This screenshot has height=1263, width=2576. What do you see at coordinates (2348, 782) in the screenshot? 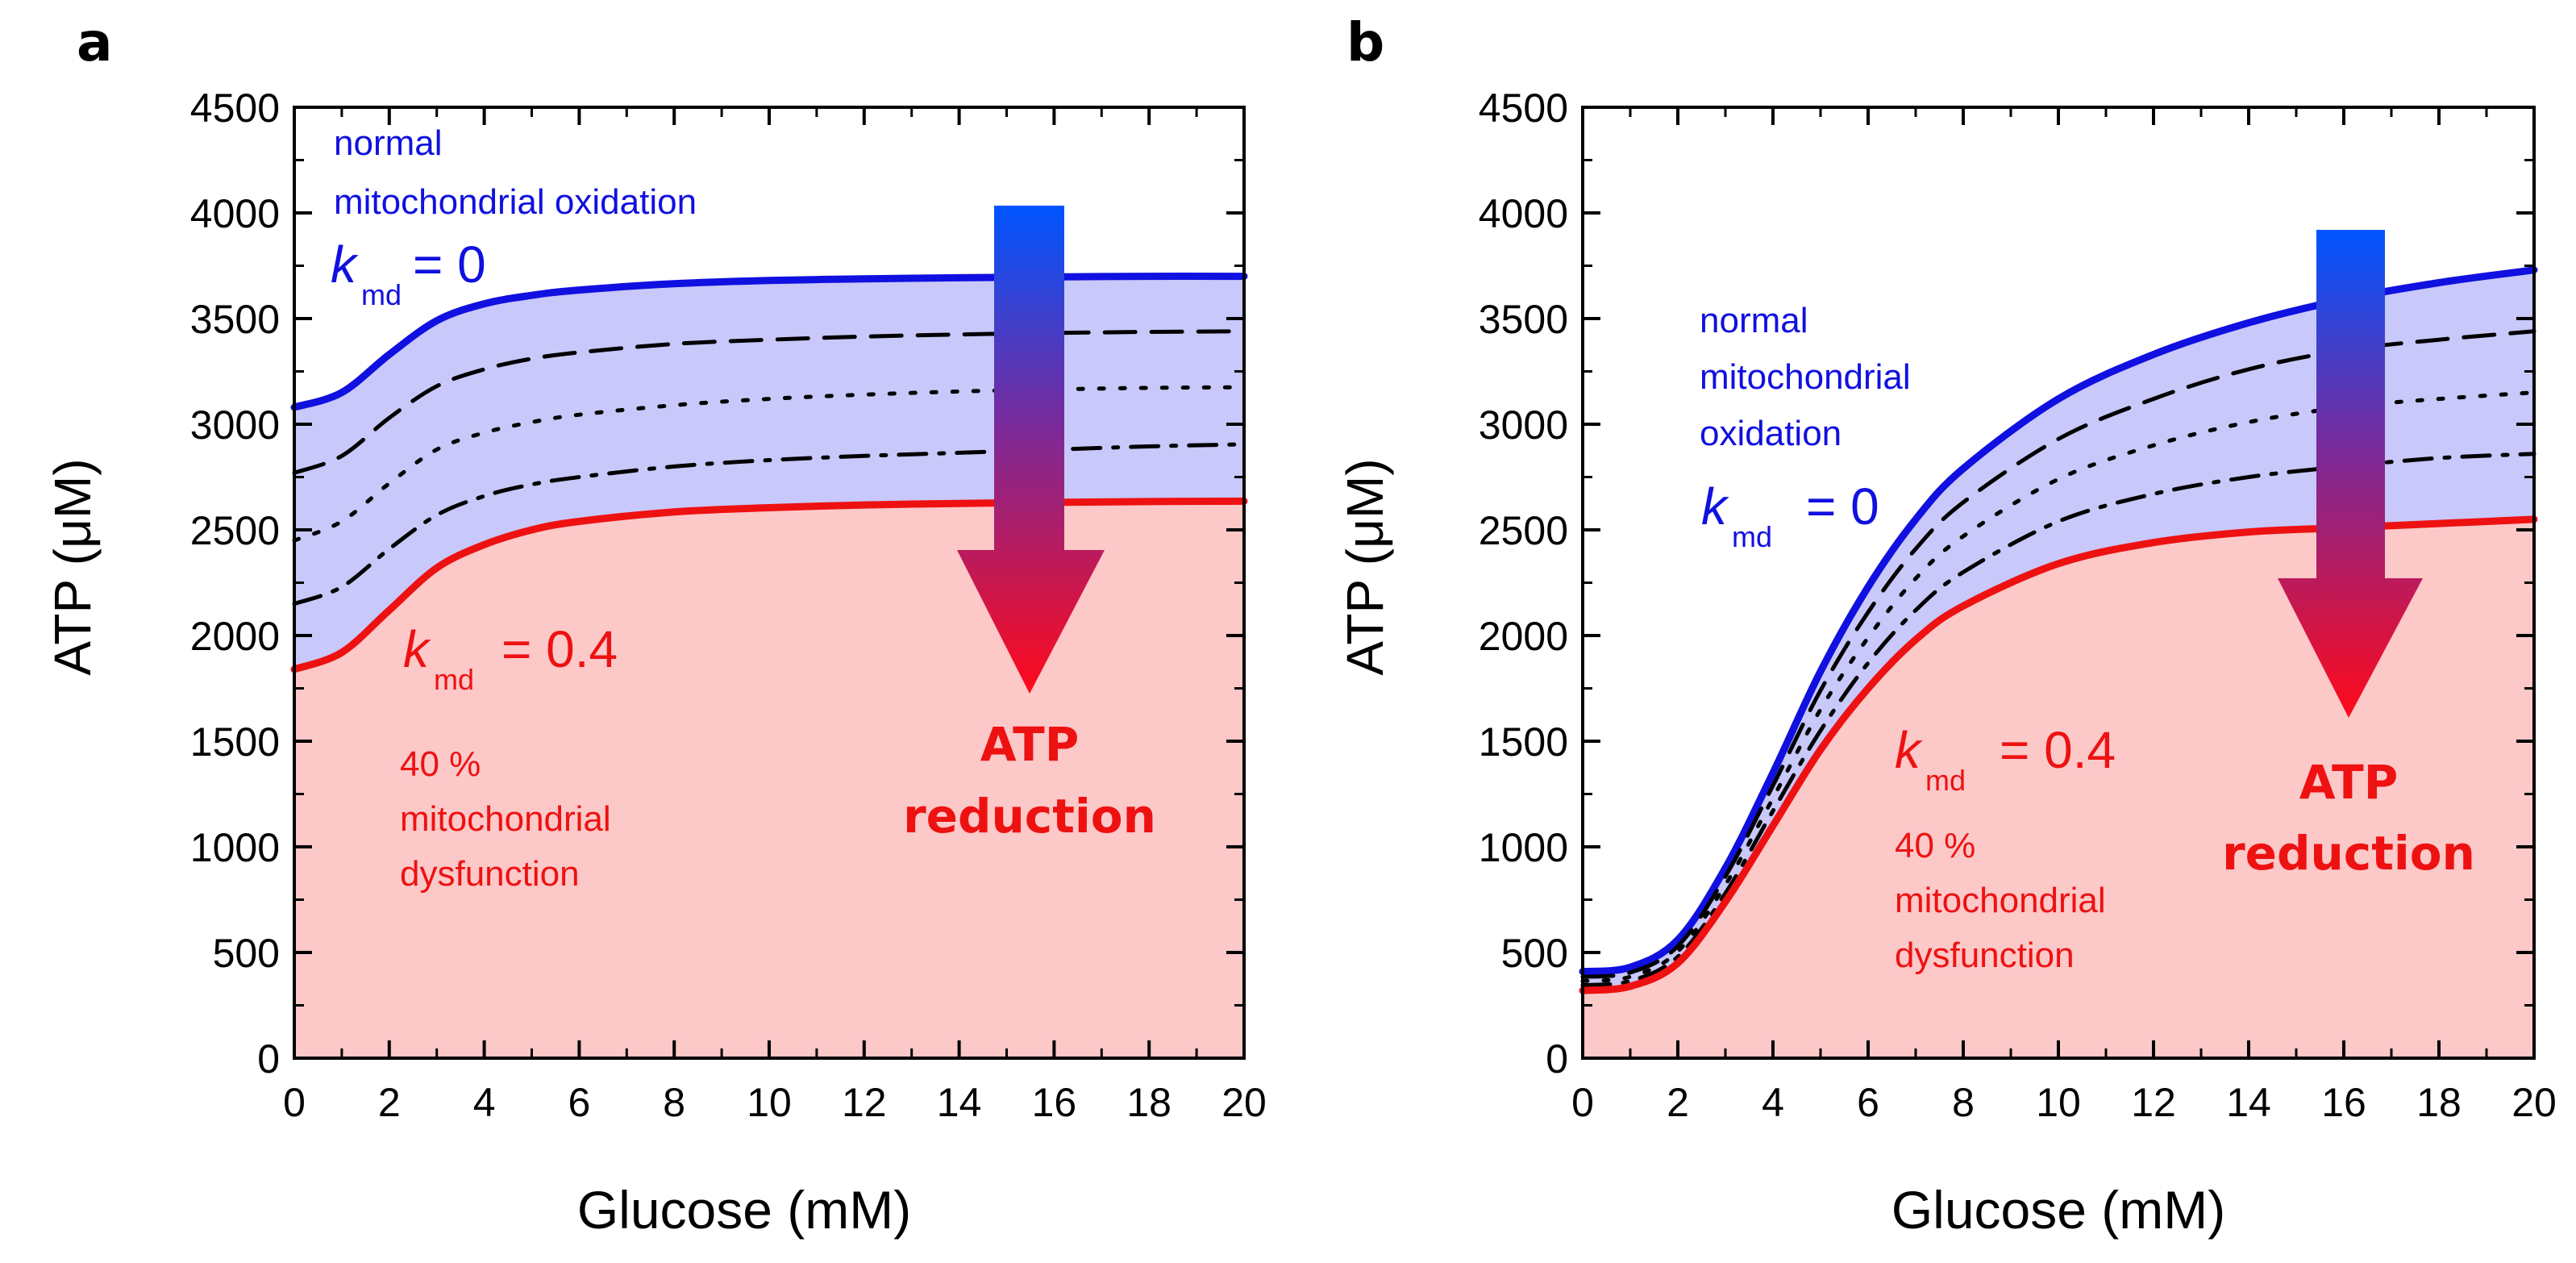
I see `panel-b-atp-text: ATP` at bounding box center [2348, 782].